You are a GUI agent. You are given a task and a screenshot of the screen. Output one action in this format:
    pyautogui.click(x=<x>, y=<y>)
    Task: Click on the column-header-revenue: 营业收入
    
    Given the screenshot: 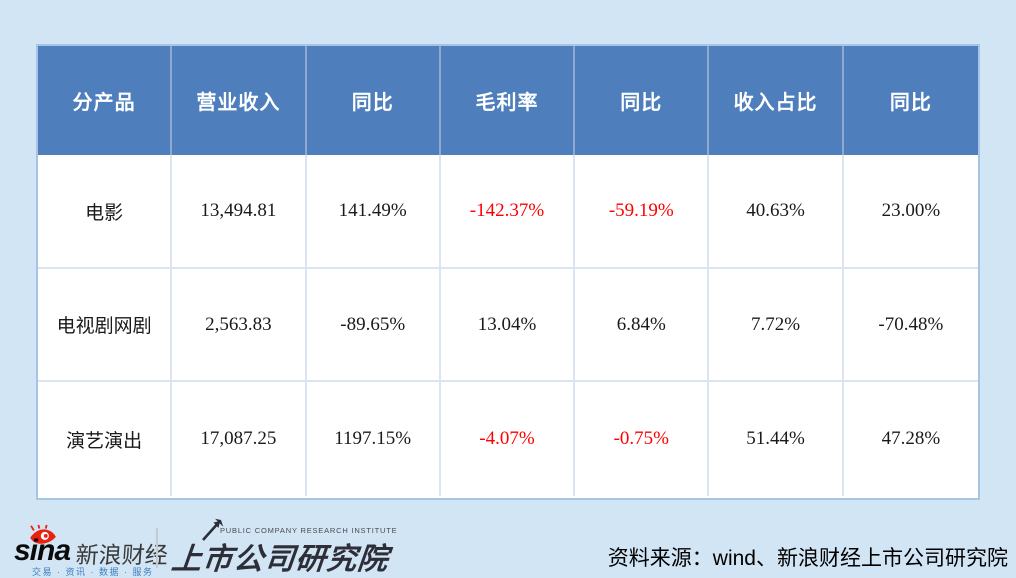 What is the action you would take?
    pyautogui.click(x=239, y=100)
    